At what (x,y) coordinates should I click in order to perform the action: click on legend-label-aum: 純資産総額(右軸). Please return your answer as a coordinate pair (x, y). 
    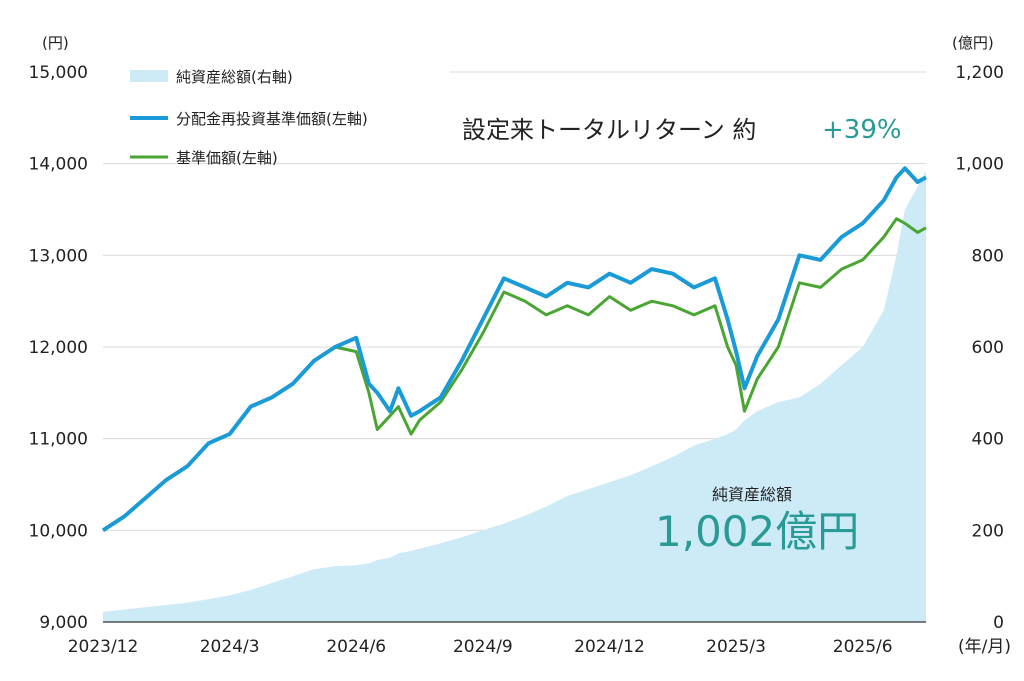
    Looking at the image, I should click on (234, 77).